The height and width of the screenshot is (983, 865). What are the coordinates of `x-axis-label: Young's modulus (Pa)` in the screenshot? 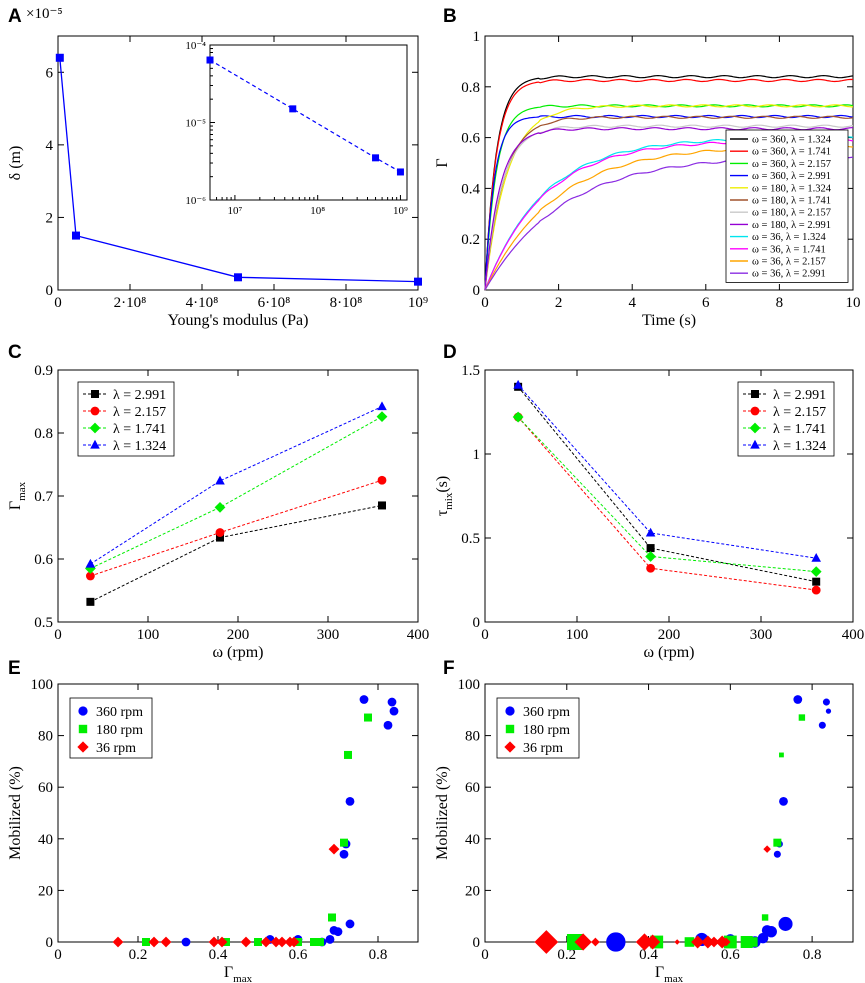 It's located at (238, 320).